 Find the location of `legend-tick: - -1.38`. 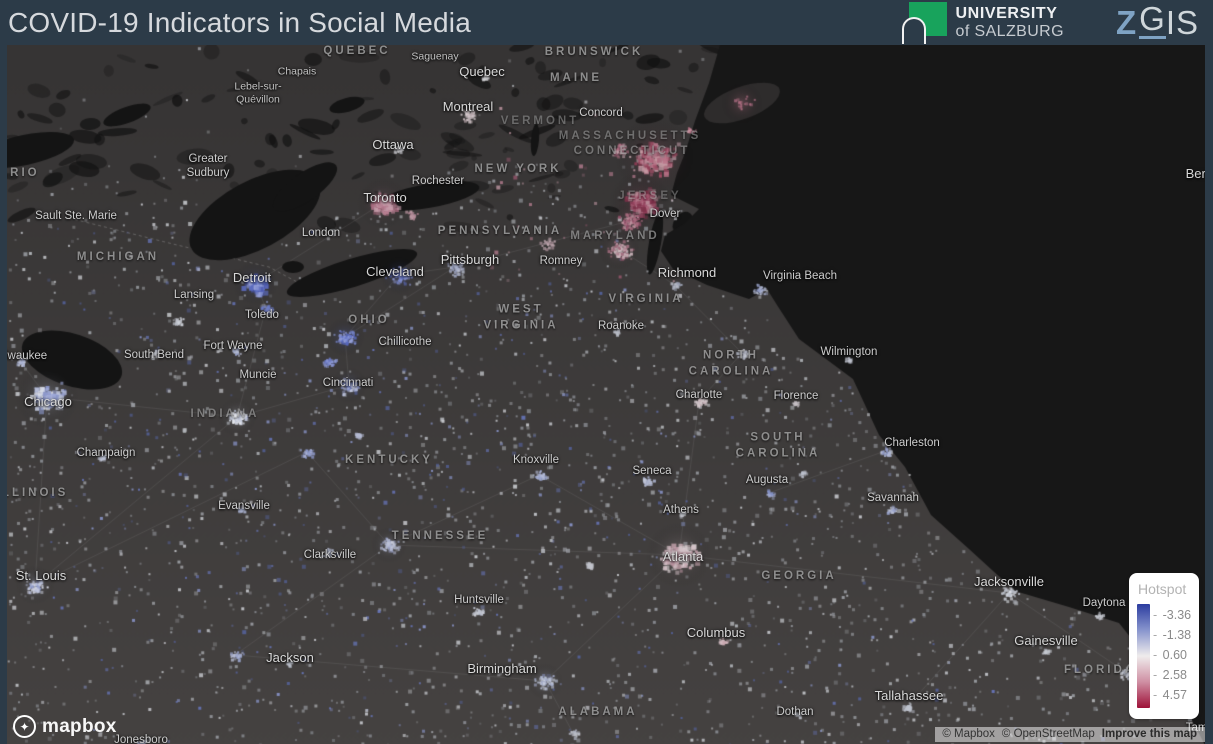

legend-tick: - -1.38 is located at coordinates (1172, 634).